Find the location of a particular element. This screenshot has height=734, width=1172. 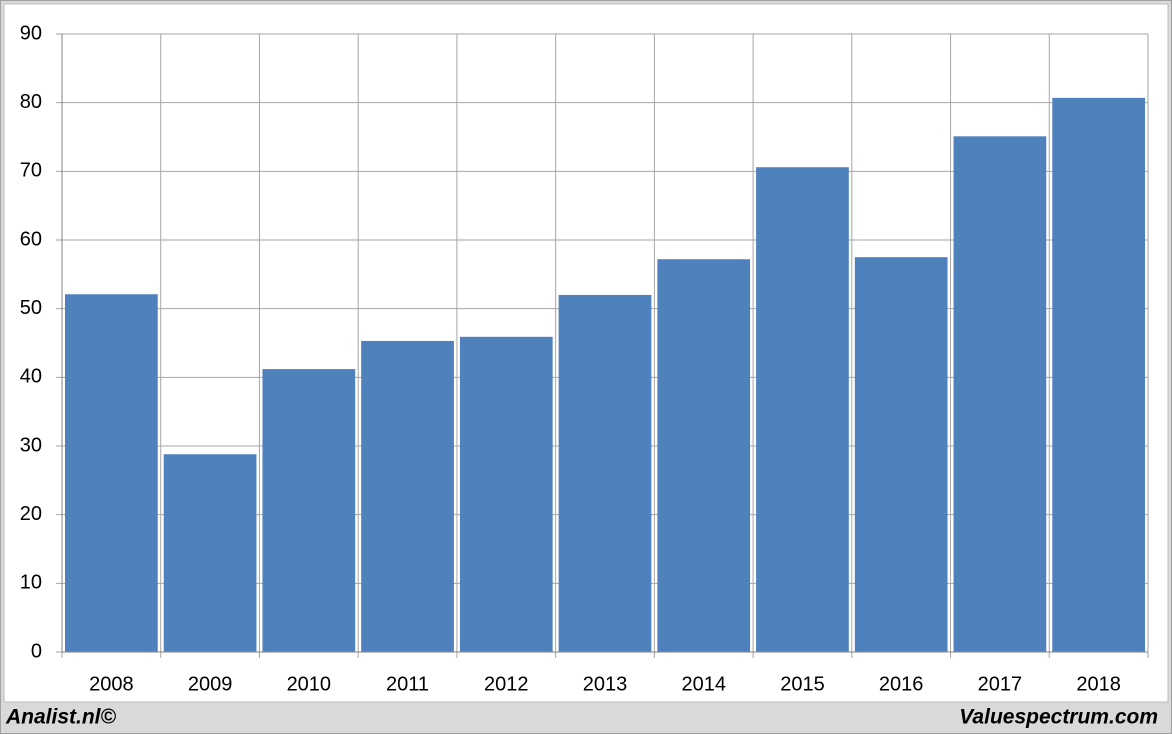

y-tick-label: 80 is located at coordinates (31, 102).